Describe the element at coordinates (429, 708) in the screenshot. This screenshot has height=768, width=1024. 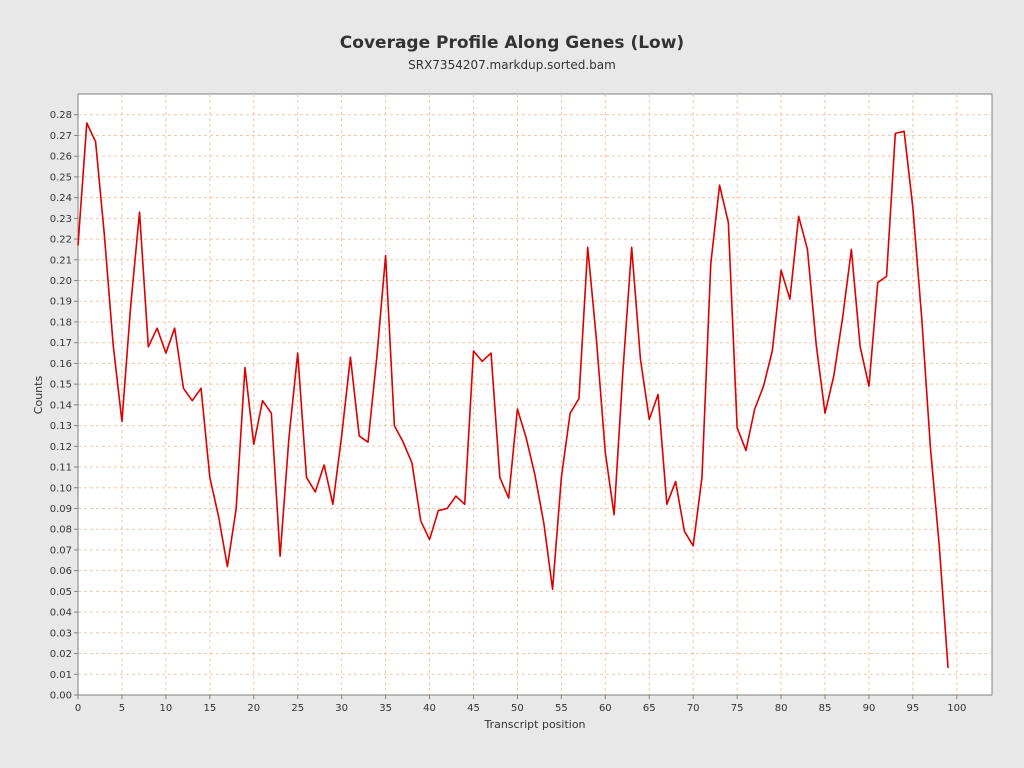
I see `x-tick-label: 40` at that location.